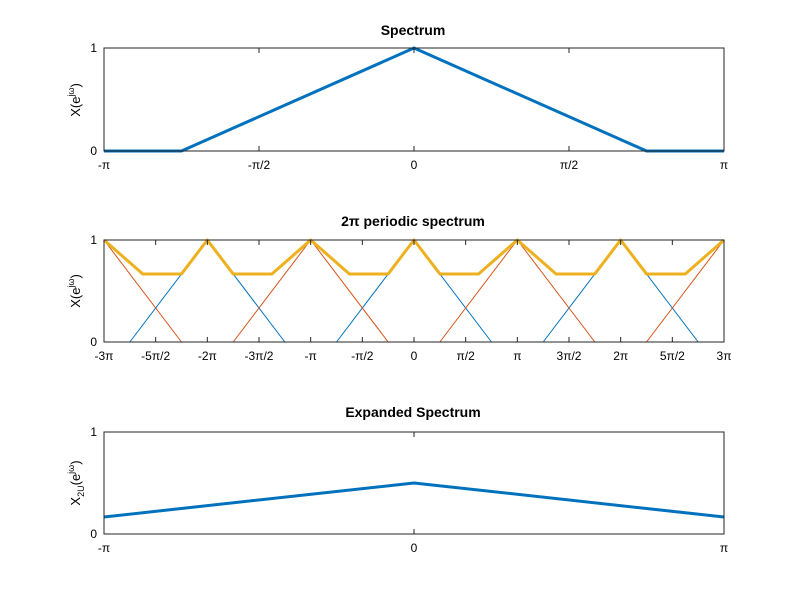 This screenshot has width=800, height=600. I want to click on chart-title-expanded: Expanded Spectrum, so click(412, 412).